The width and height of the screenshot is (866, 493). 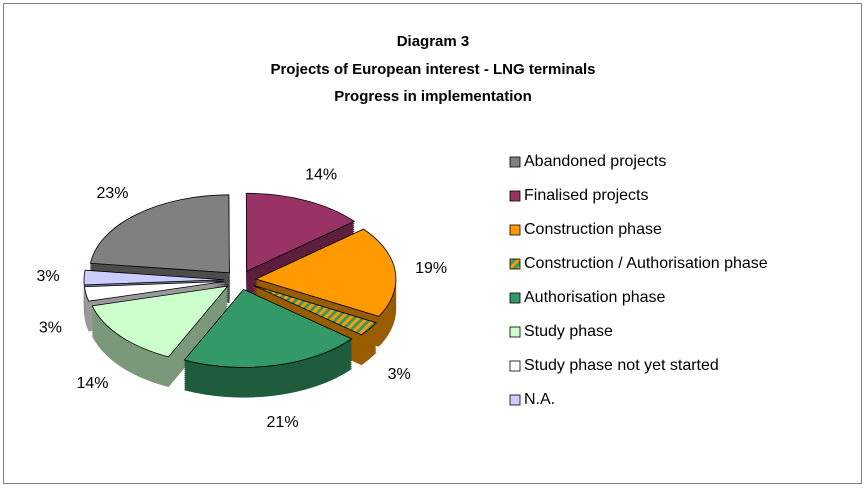 What do you see at coordinates (539, 399) in the screenshot?
I see `legend-label: N.A.` at bounding box center [539, 399].